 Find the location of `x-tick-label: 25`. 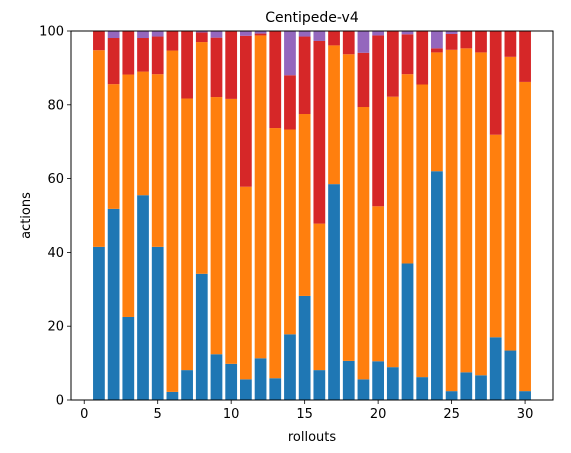

x-tick-label: 25 is located at coordinates (451, 414).